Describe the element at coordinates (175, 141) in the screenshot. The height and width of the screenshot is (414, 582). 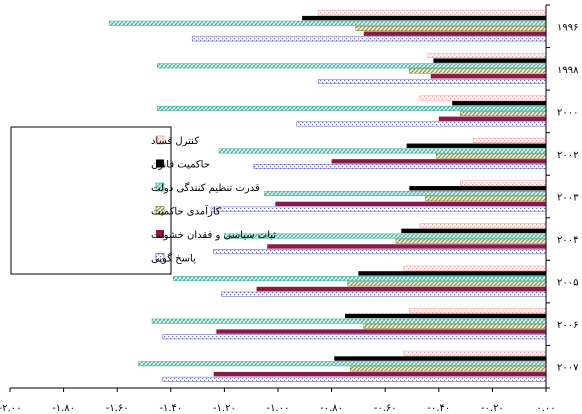
I see `legend-label: کنترل فساد` at that location.